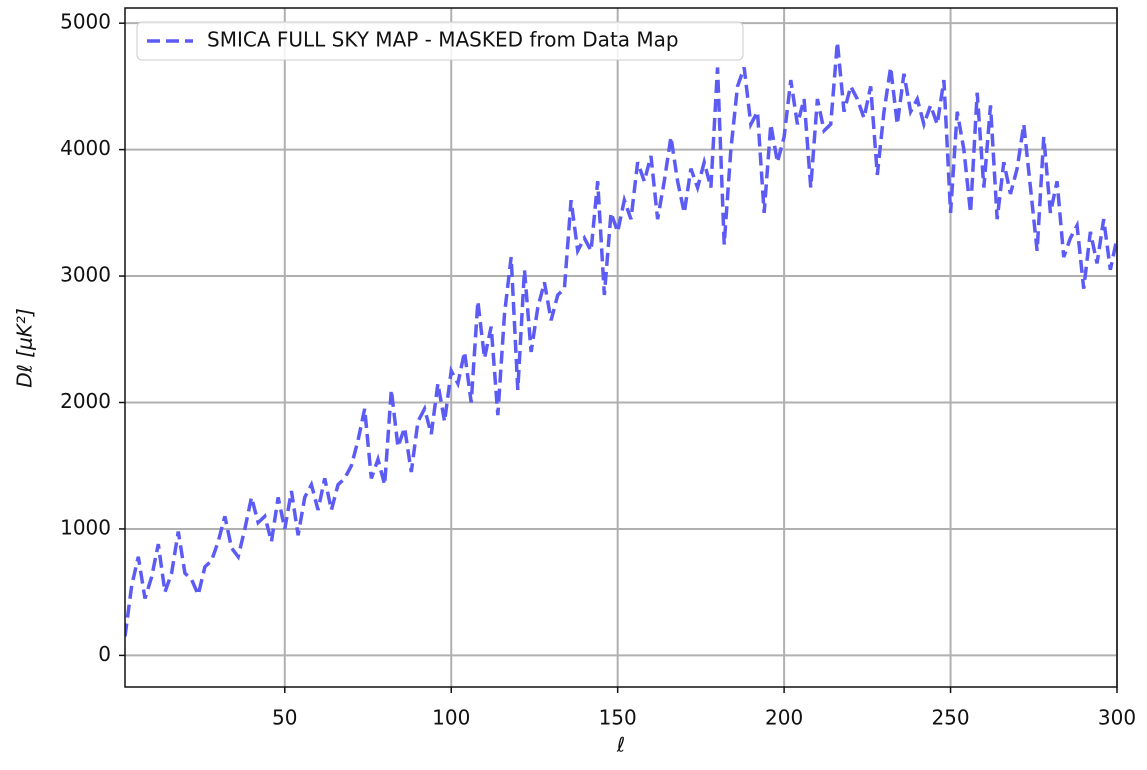  What do you see at coordinates (25, 347) in the screenshot?
I see `y-axis-label: Dℓ [μK²]` at bounding box center [25, 347].